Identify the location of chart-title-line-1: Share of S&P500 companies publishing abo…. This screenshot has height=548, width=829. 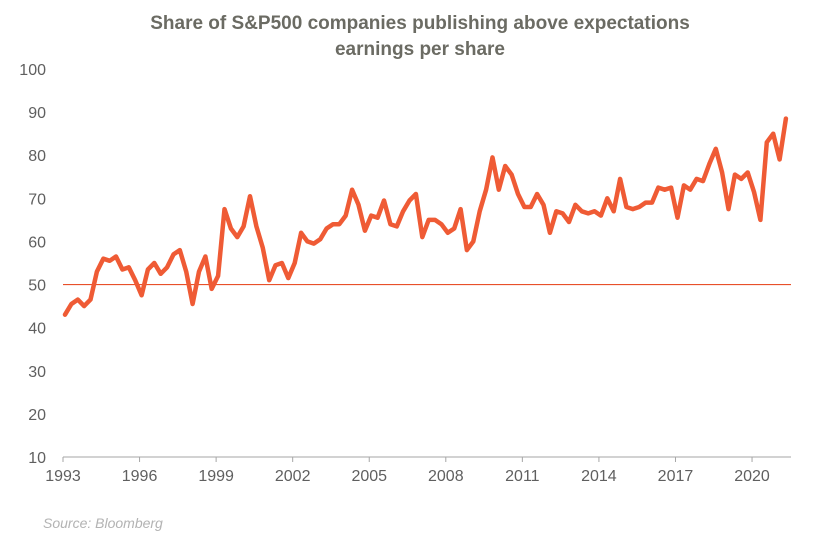
(420, 23).